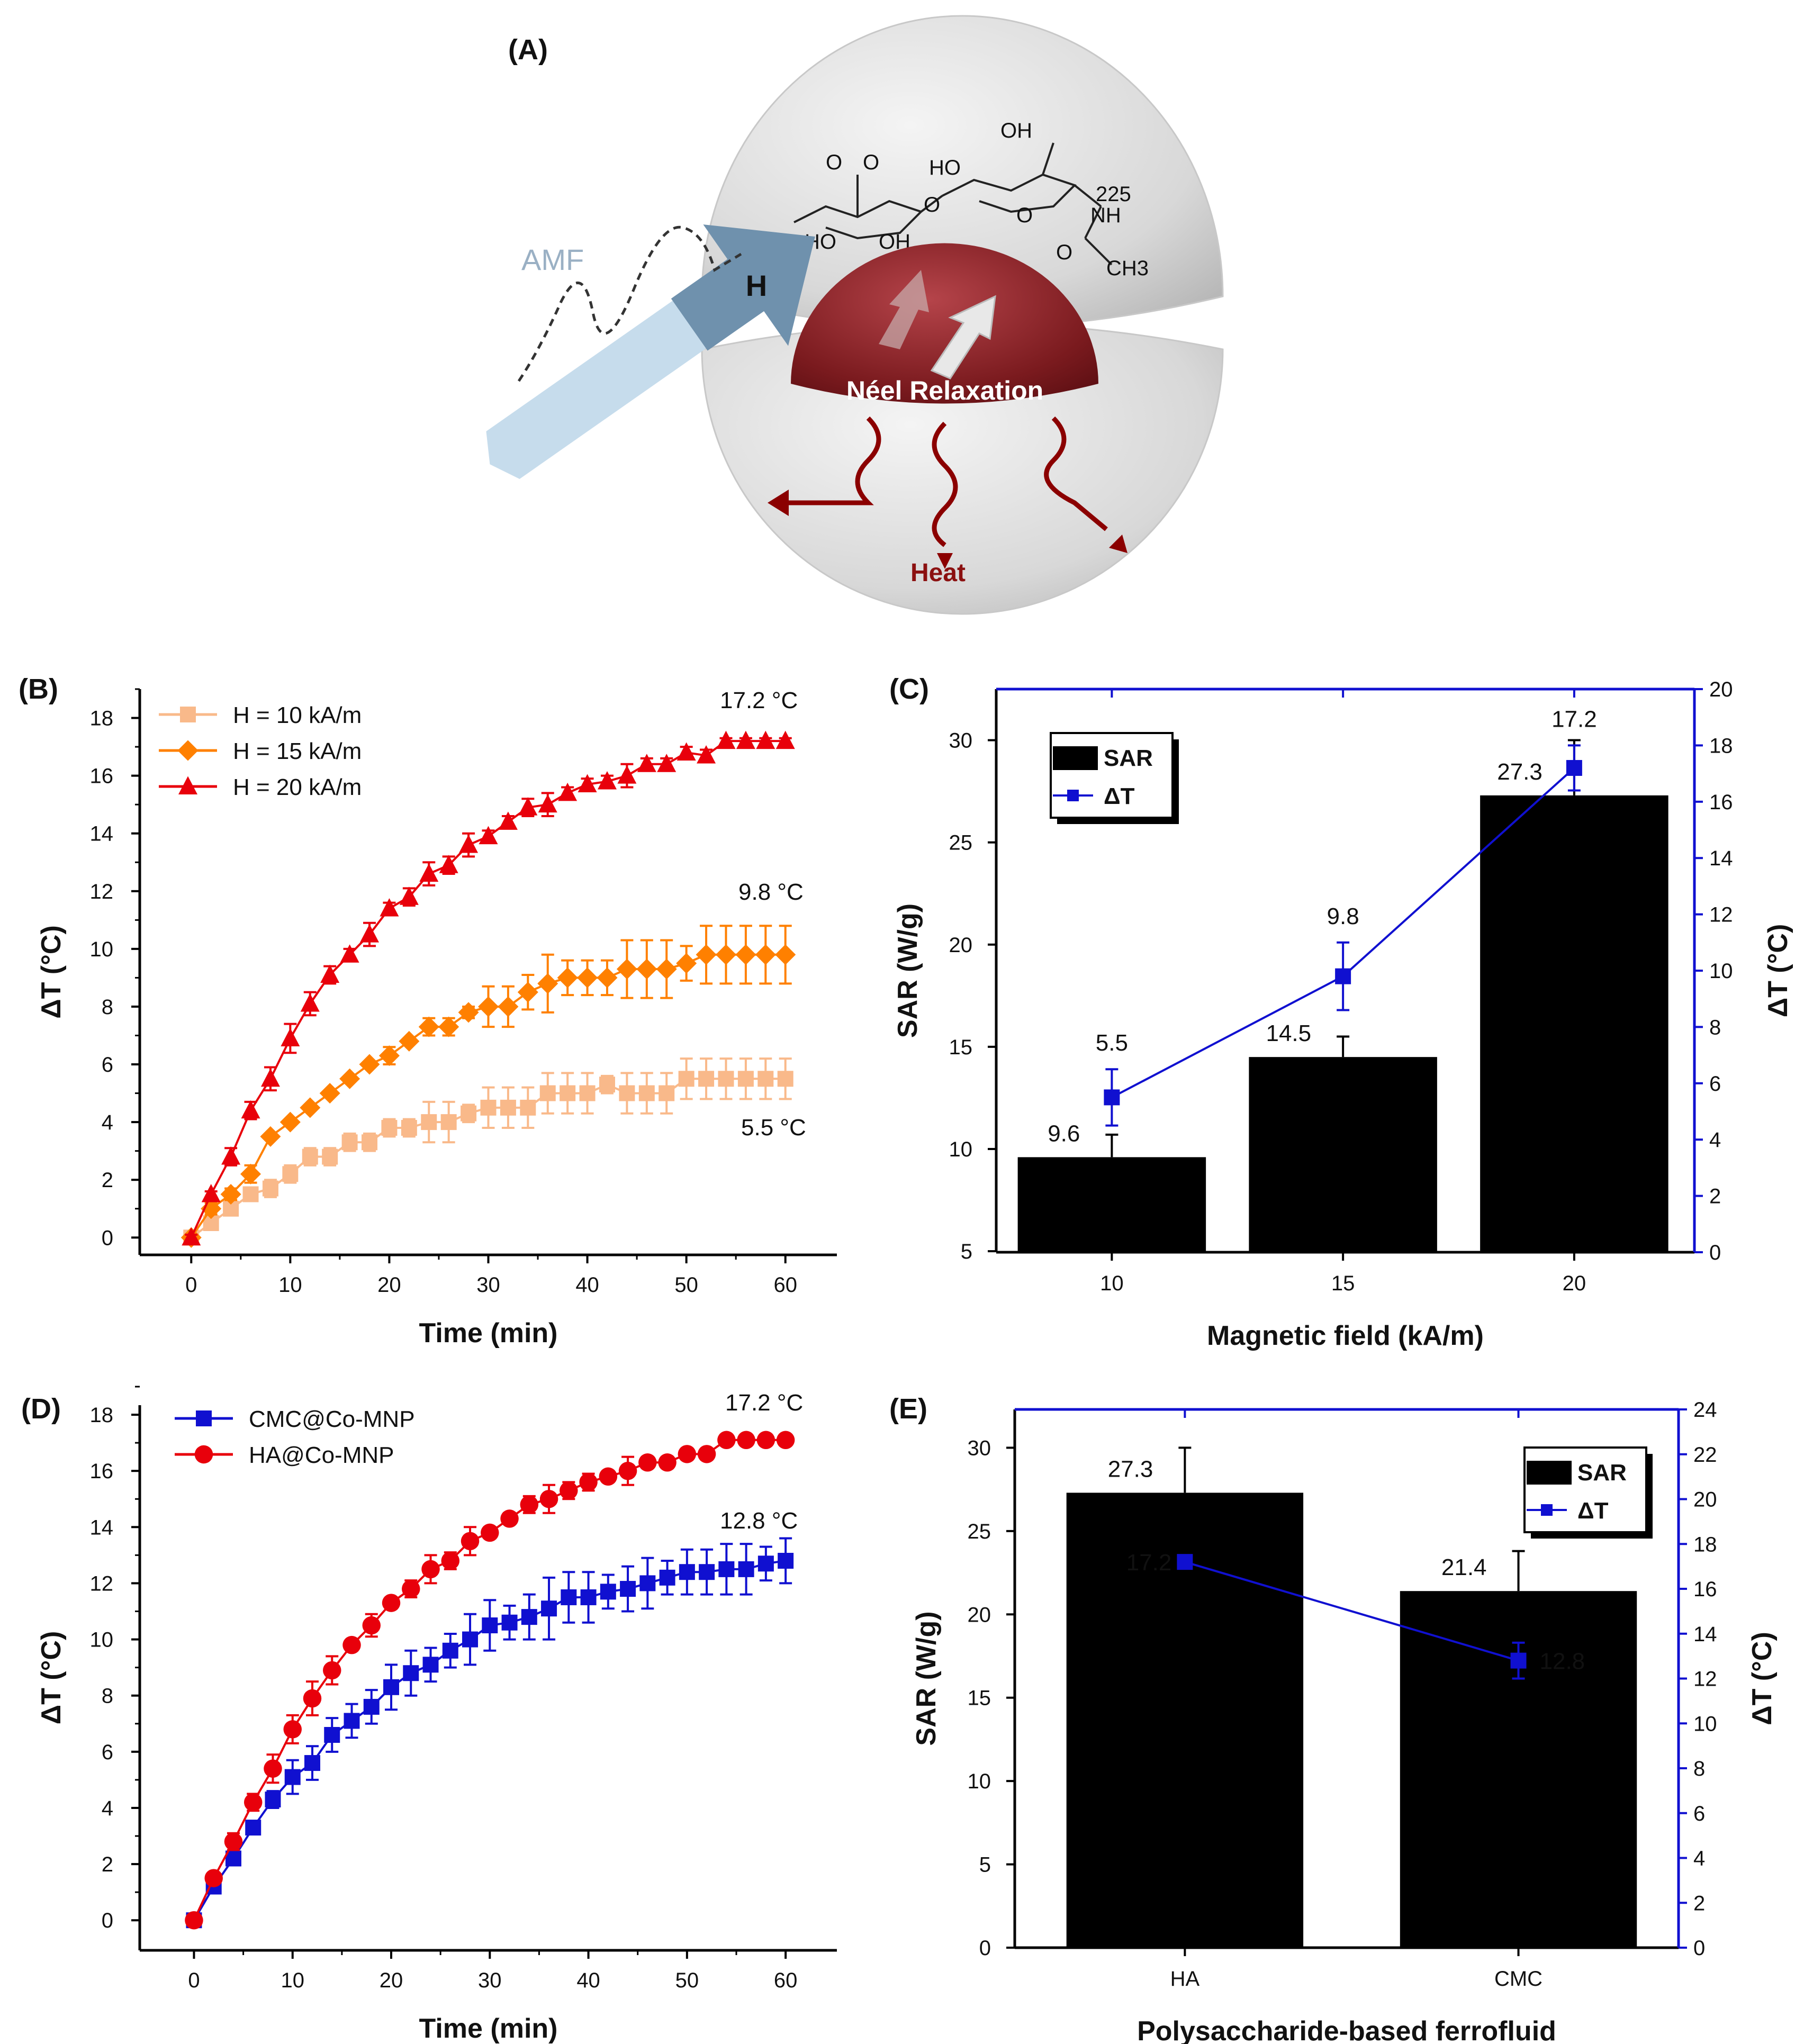 Image resolution: width=1804 pixels, height=2044 pixels. I want to click on legend-item: H = 20 kA/m, so click(260, 787).